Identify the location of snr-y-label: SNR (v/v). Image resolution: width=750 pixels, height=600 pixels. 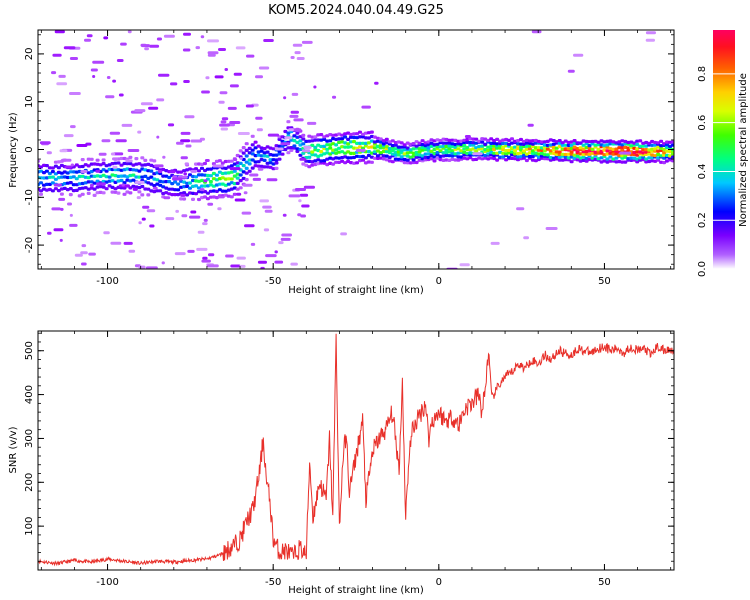
(13, 449).